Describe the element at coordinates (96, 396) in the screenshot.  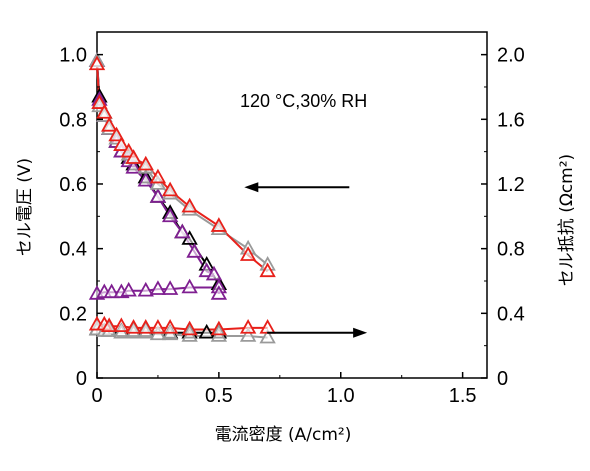
I see `x-tick-label: 0` at that location.